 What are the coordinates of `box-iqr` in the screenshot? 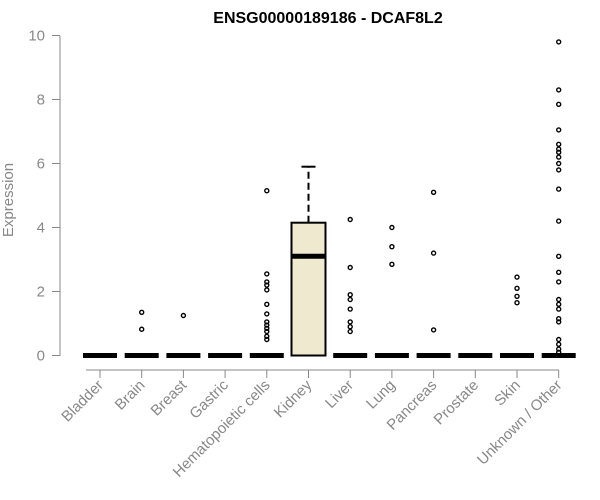 It's located at (308, 289).